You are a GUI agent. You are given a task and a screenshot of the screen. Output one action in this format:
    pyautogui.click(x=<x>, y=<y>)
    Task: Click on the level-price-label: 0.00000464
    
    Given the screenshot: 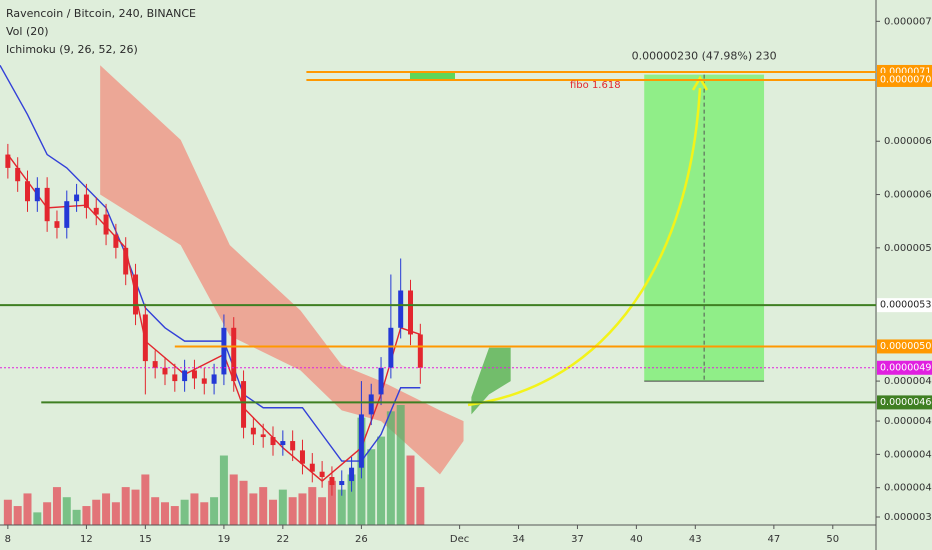 What is the action you would take?
    pyautogui.click(x=906, y=402)
    